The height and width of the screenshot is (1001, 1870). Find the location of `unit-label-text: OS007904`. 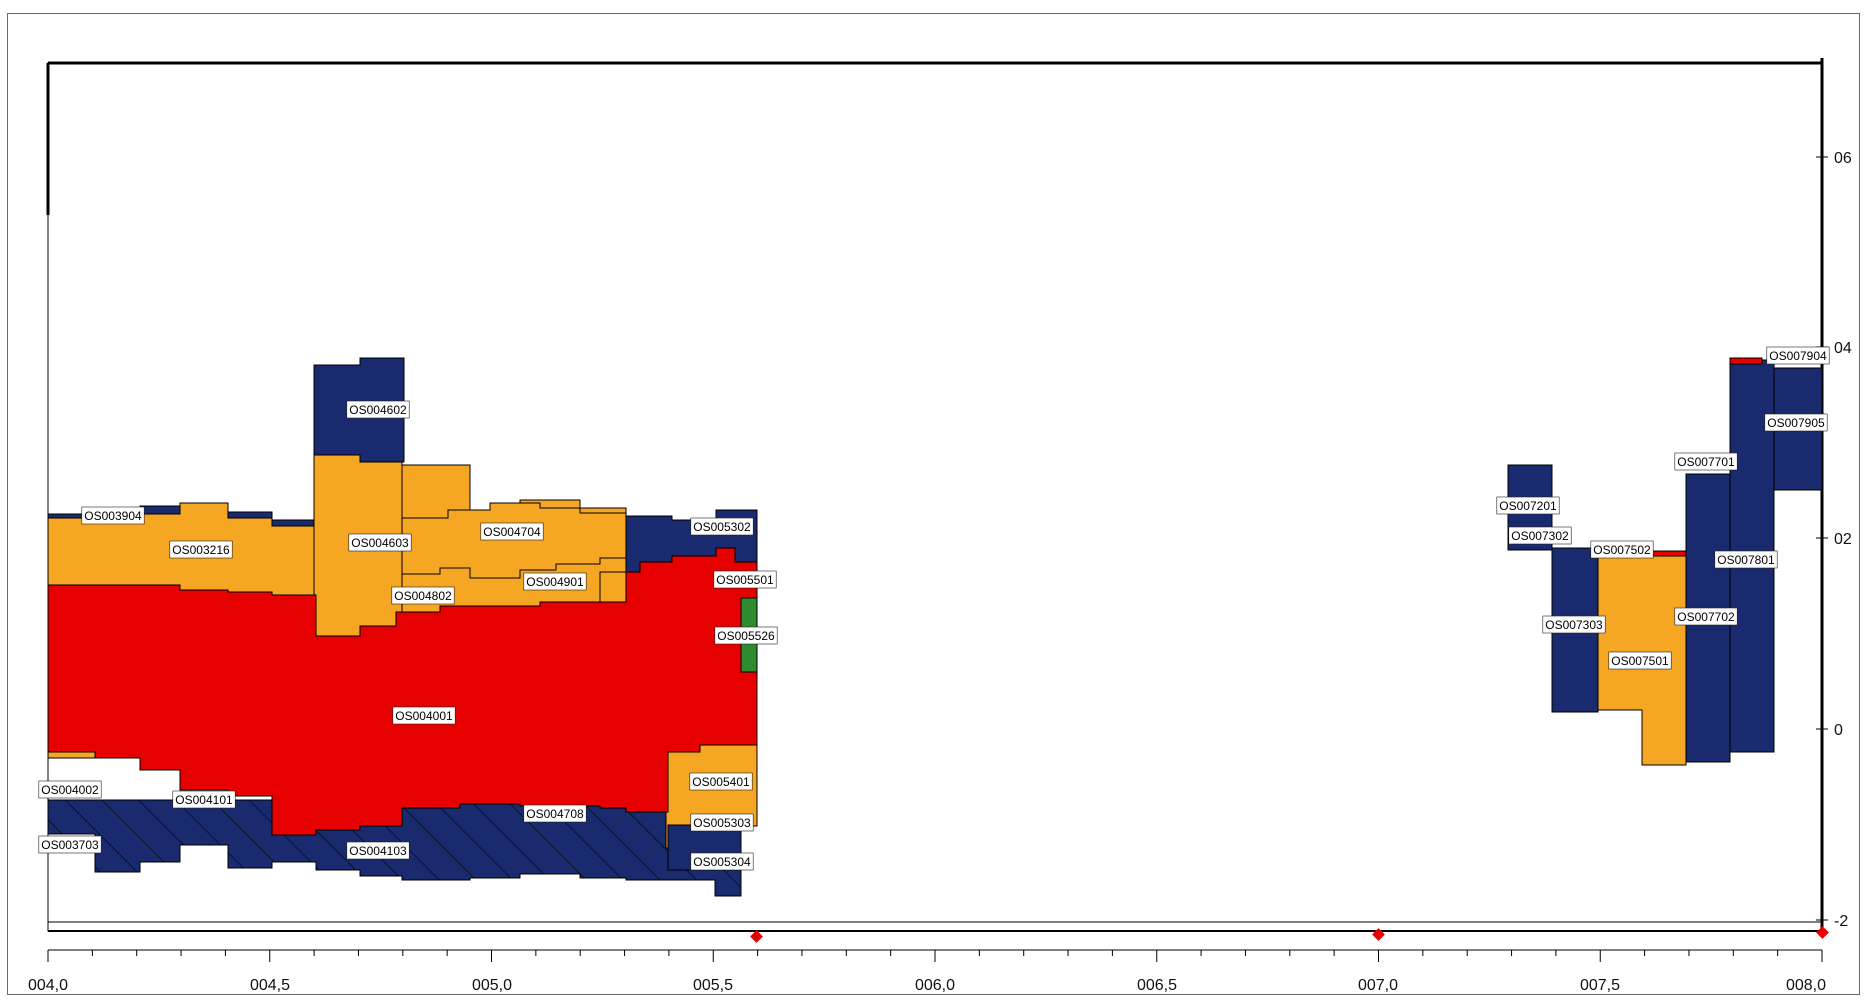

unit-label-text: OS007904 is located at coordinates (1798, 356).